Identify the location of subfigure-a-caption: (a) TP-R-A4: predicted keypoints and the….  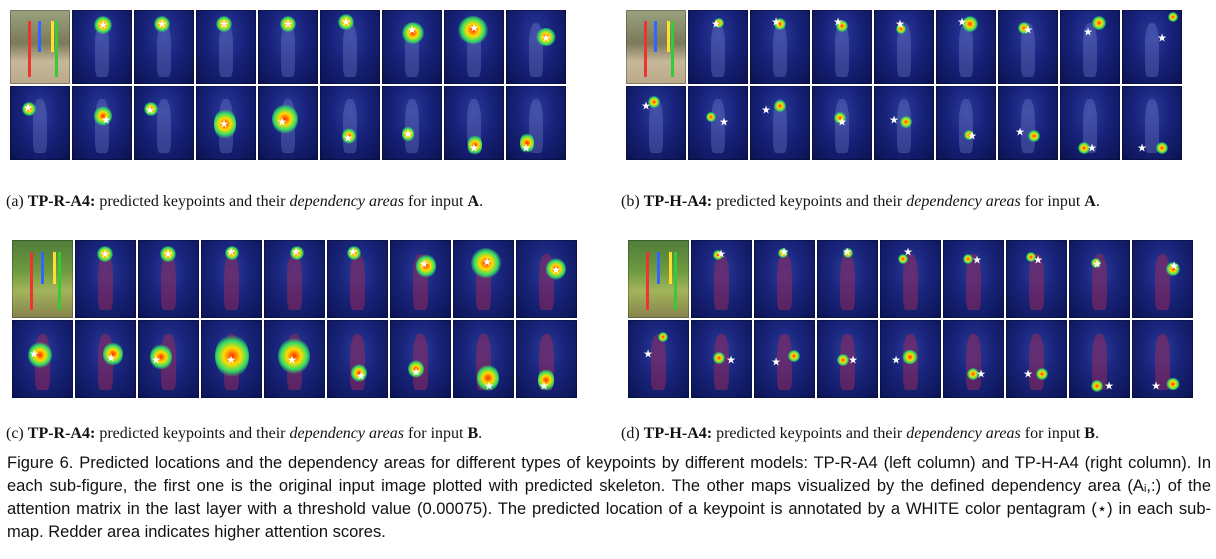
(245, 201).